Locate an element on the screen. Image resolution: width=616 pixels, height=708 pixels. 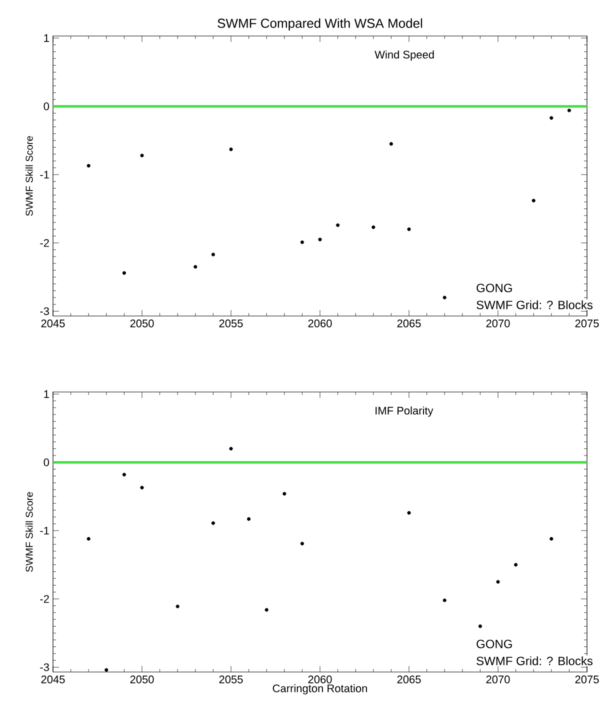
chart-title: SWMF Compared With WSA Model is located at coordinates (320, 24).